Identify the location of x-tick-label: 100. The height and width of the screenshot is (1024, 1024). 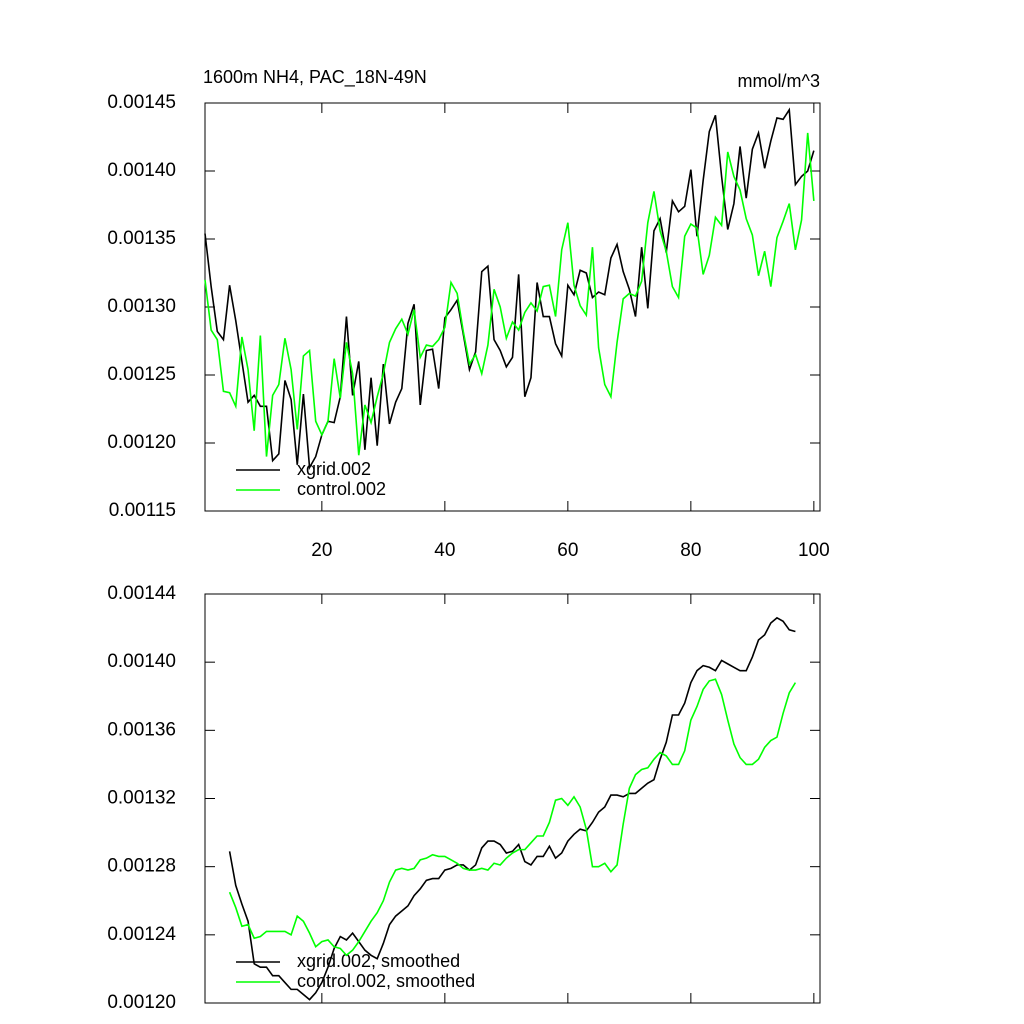
(814, 550).